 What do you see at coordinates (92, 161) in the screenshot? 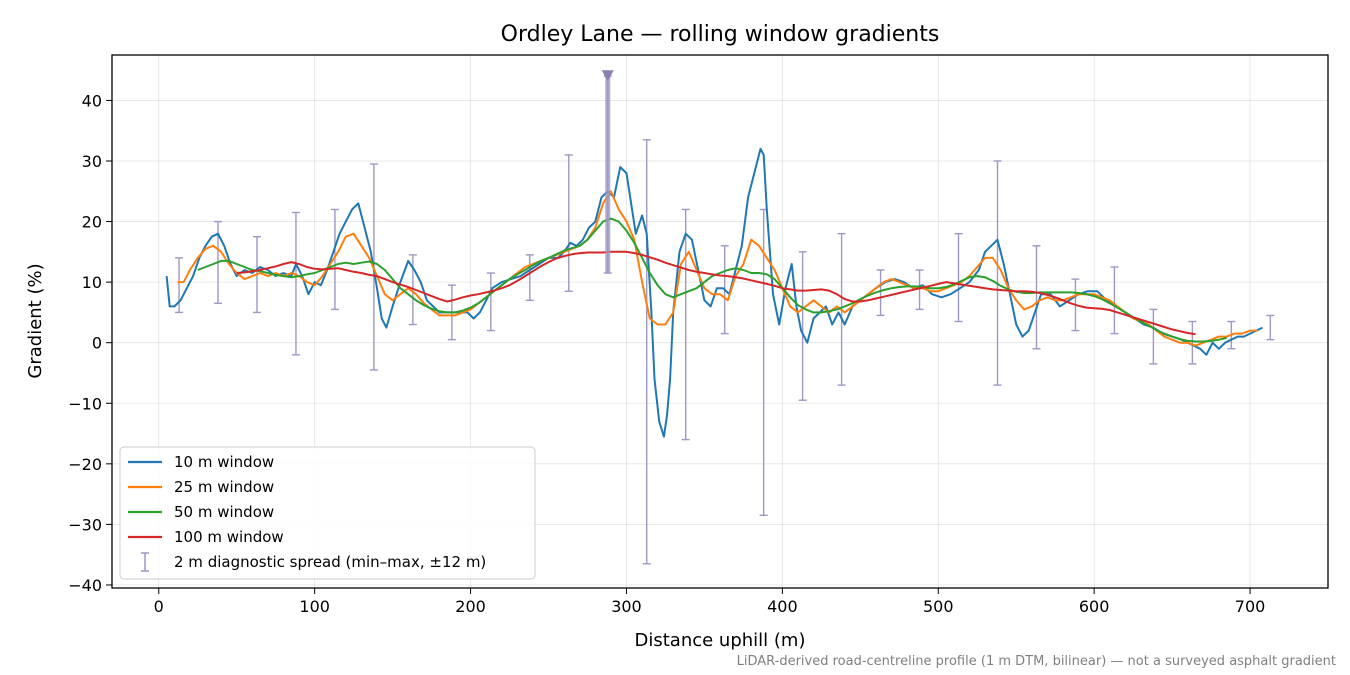
I see `y-tick-label: 30` at bounding box center [92, 161].